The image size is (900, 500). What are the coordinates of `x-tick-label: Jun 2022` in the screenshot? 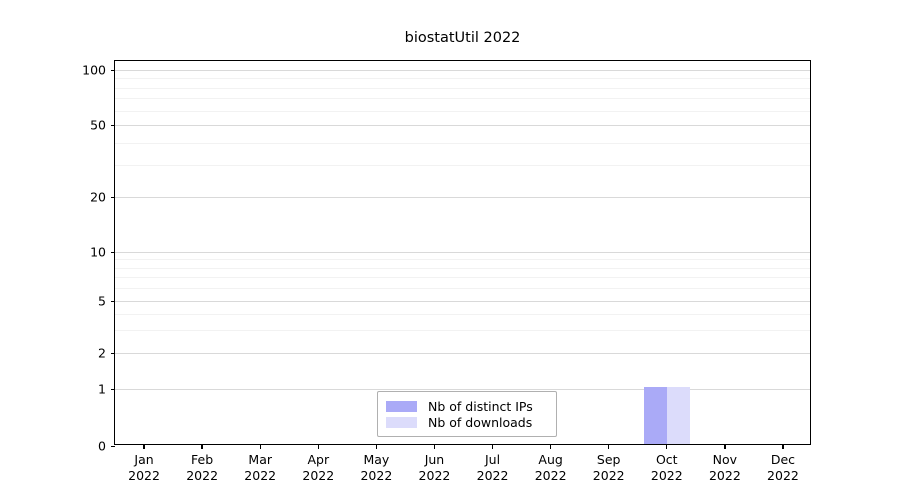 It's located at (435, 468).